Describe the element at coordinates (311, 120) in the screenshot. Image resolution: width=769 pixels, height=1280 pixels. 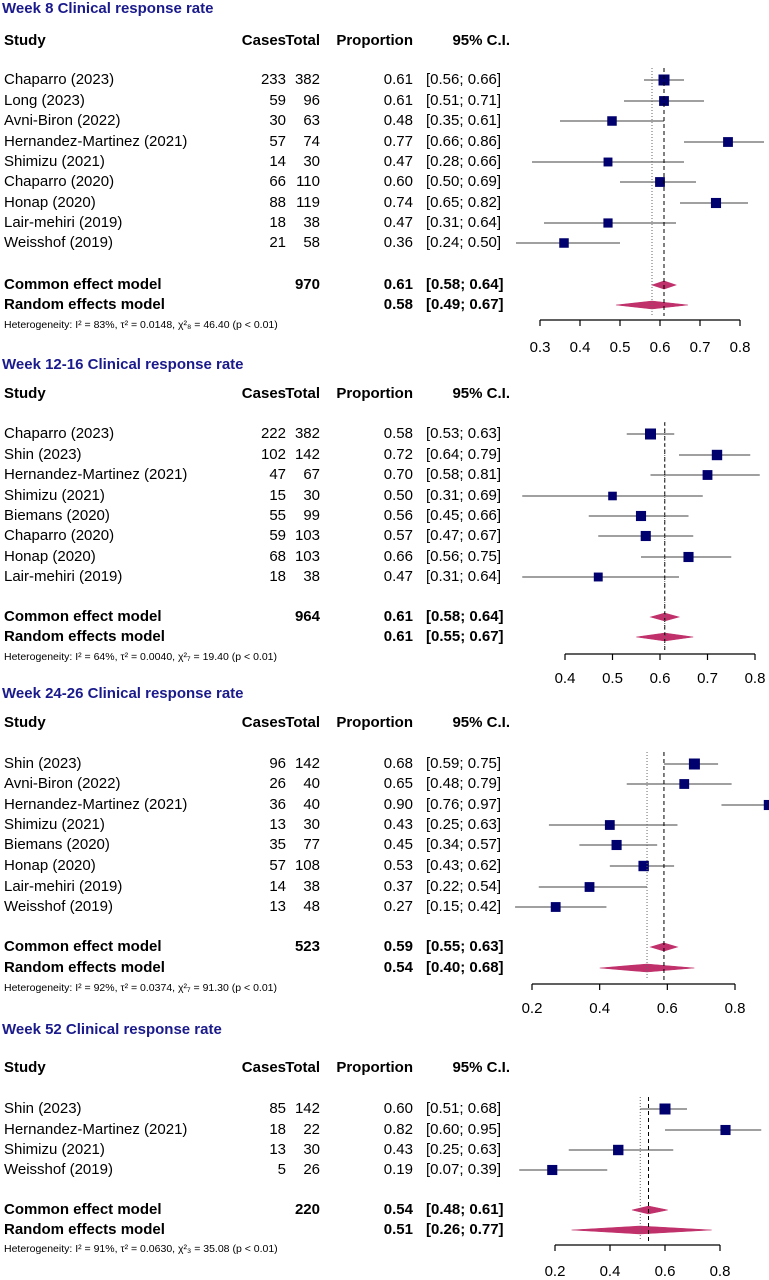
I see `study-total: 63` at that location.